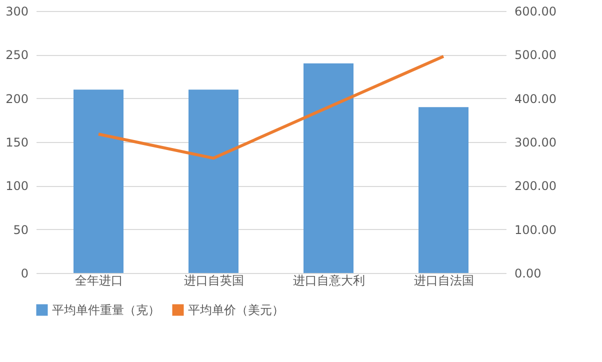 The image size is (602, 362). I want to click on y2-tick-label: 500.00, so click(535, 55).